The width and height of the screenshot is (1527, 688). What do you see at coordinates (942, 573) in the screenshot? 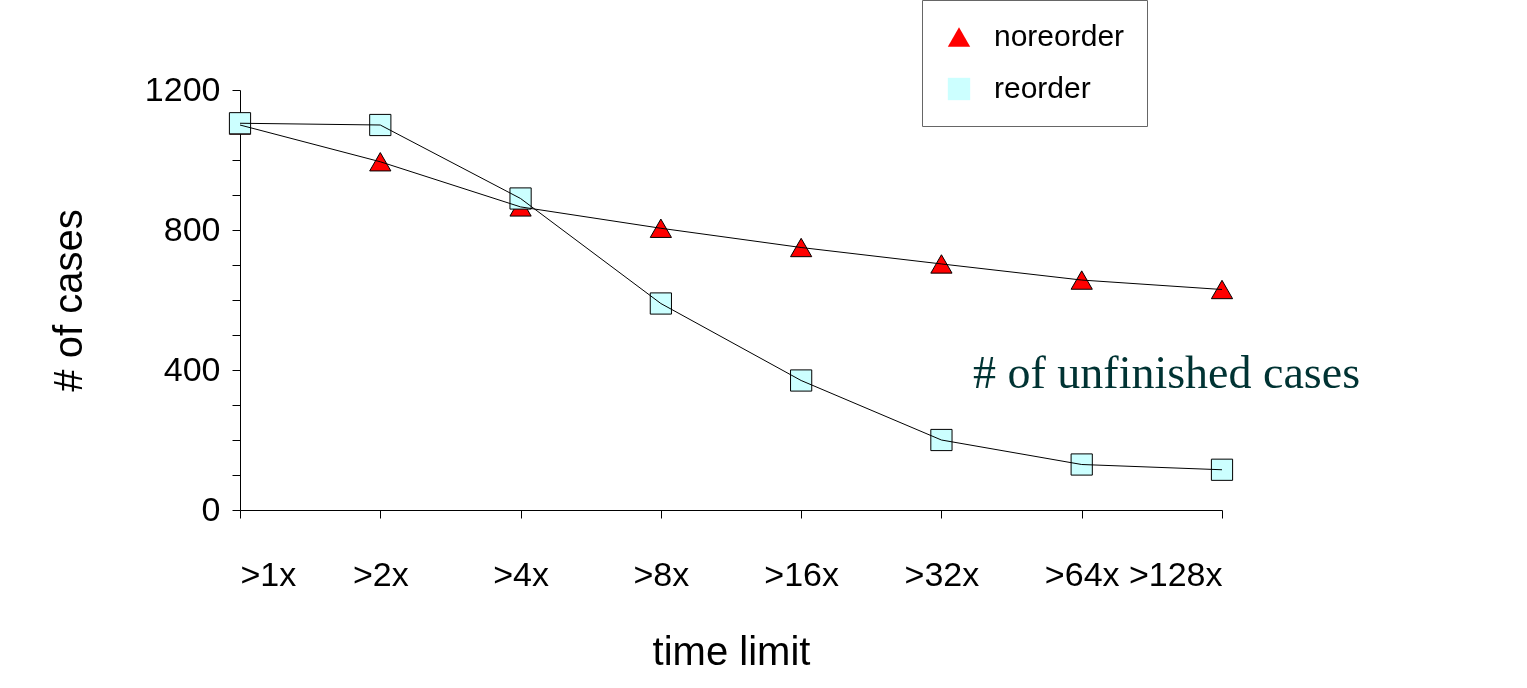
I see `x-tick-label: >32x` at bounding box center [942, 573].